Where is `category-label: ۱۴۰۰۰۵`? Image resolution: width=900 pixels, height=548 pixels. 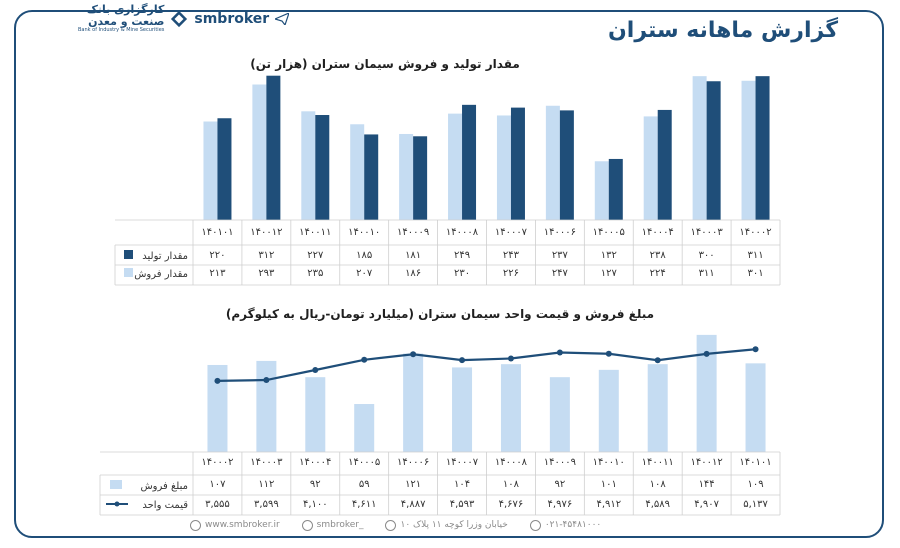 category-label: ۱۴۰۰۰۵ is located at coordinates (609, 232).